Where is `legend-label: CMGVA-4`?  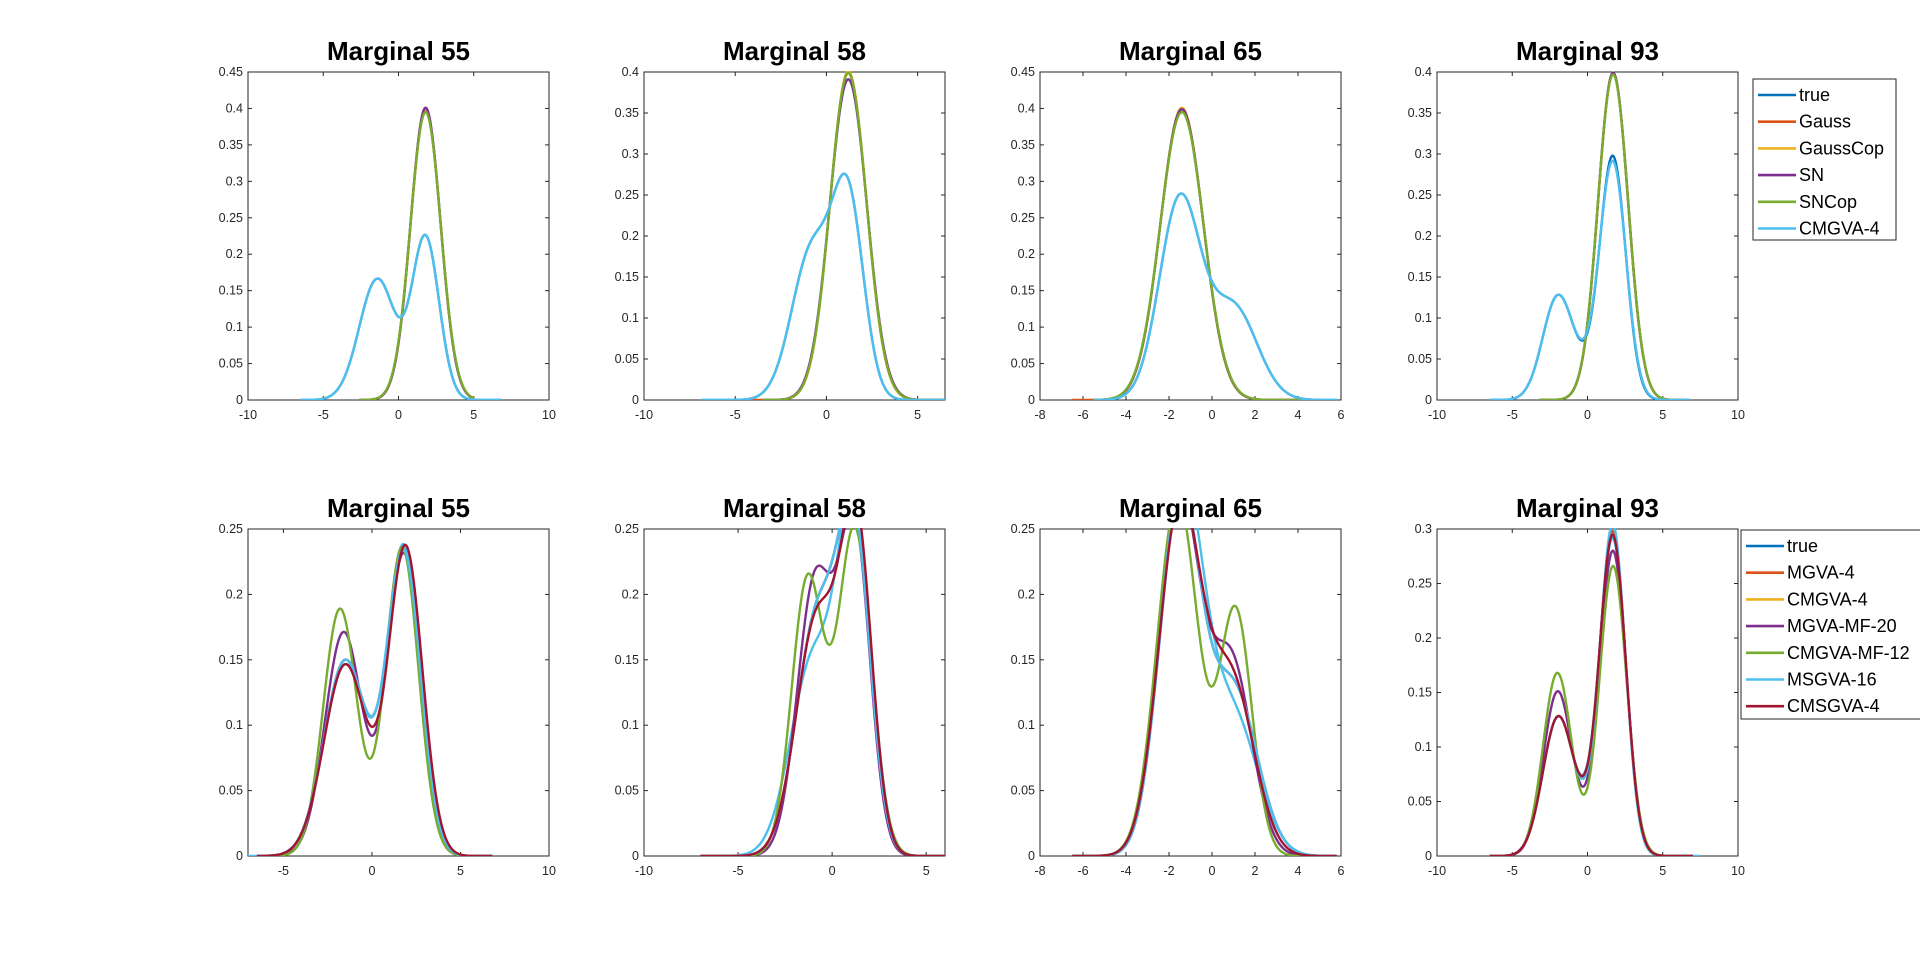
legend-label: CMGVA-4 is located at coordinates (1839, 229).